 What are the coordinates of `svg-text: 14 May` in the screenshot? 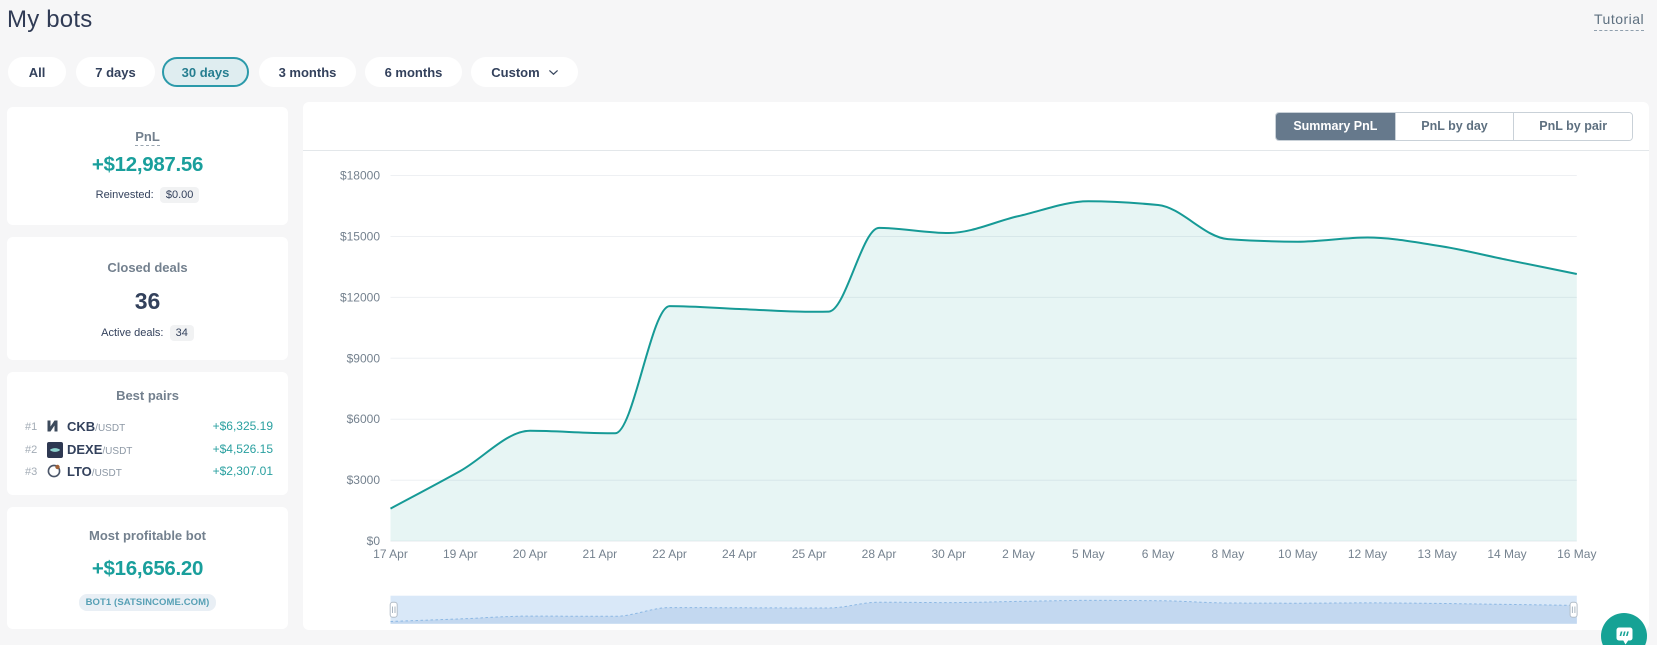 It's located at (1506, 554).